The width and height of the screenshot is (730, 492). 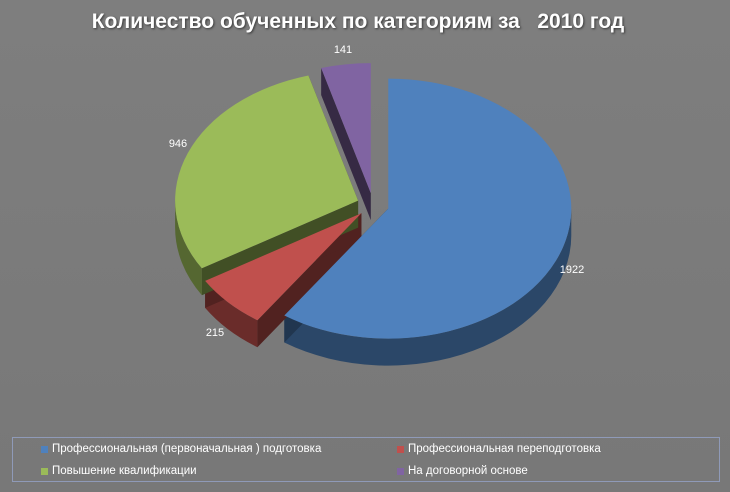 What do you see at coordinates (215, 333) in the screenshot?
I see `data-label-1: 215` at bounding box center [215, 333].